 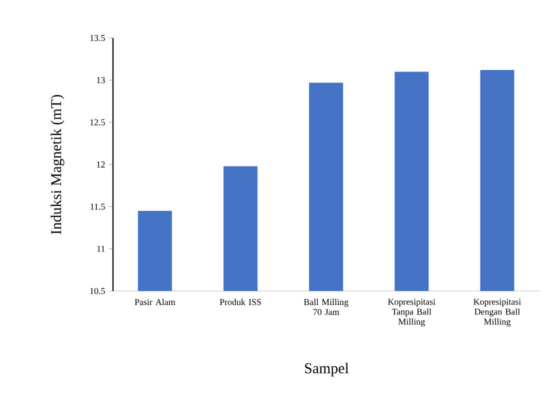 What do you see at coordinates (97, 291) in the screenshot?
I see `y-tick-label: 10.5` at bounding box center [97, 291].